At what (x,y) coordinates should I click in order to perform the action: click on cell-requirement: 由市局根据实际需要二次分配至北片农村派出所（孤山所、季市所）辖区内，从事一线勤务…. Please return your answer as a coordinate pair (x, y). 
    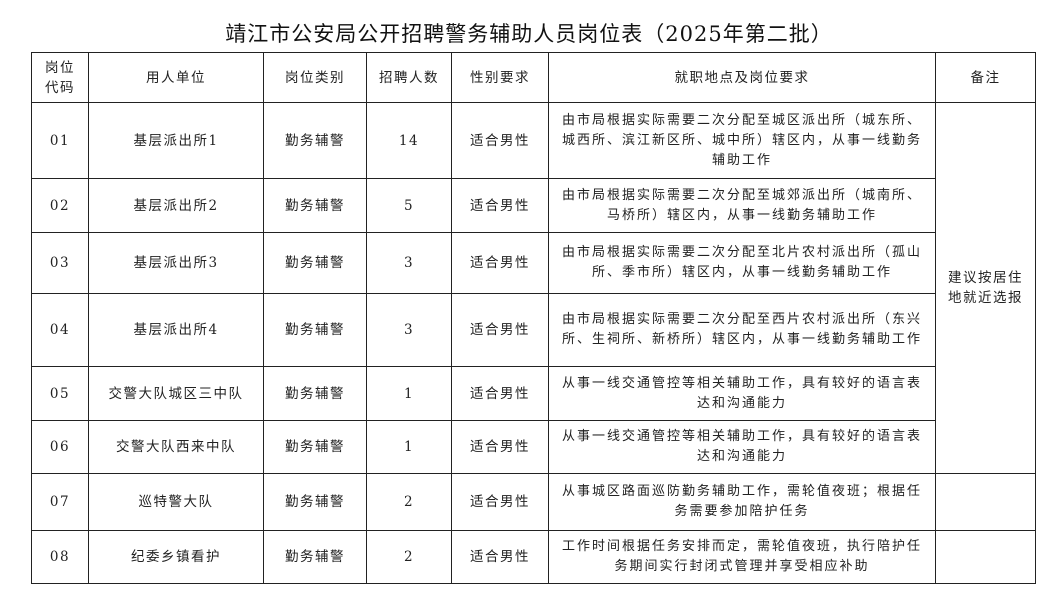
    Looking at the image, I should click on (742, 263).